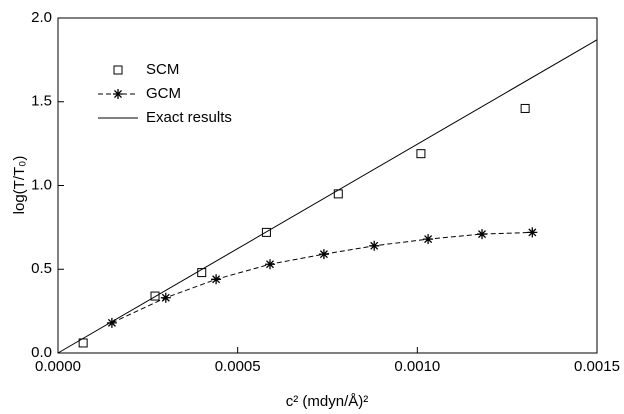 The image size is (624, 414). Describe the element at coordinates (41, 17) in the screenshot. I see `y-tick-label: 2.0` at that location.